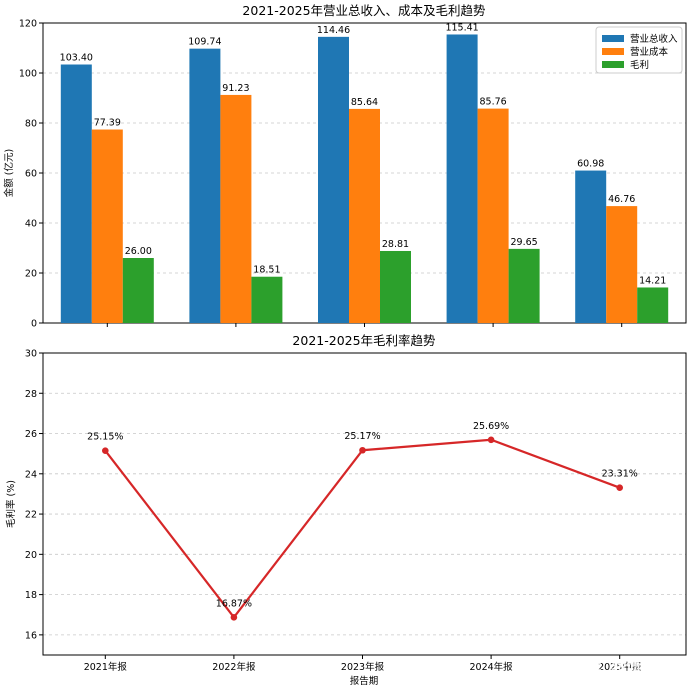  I want to click on bar-data-label: 29.65, so click(523, 242).